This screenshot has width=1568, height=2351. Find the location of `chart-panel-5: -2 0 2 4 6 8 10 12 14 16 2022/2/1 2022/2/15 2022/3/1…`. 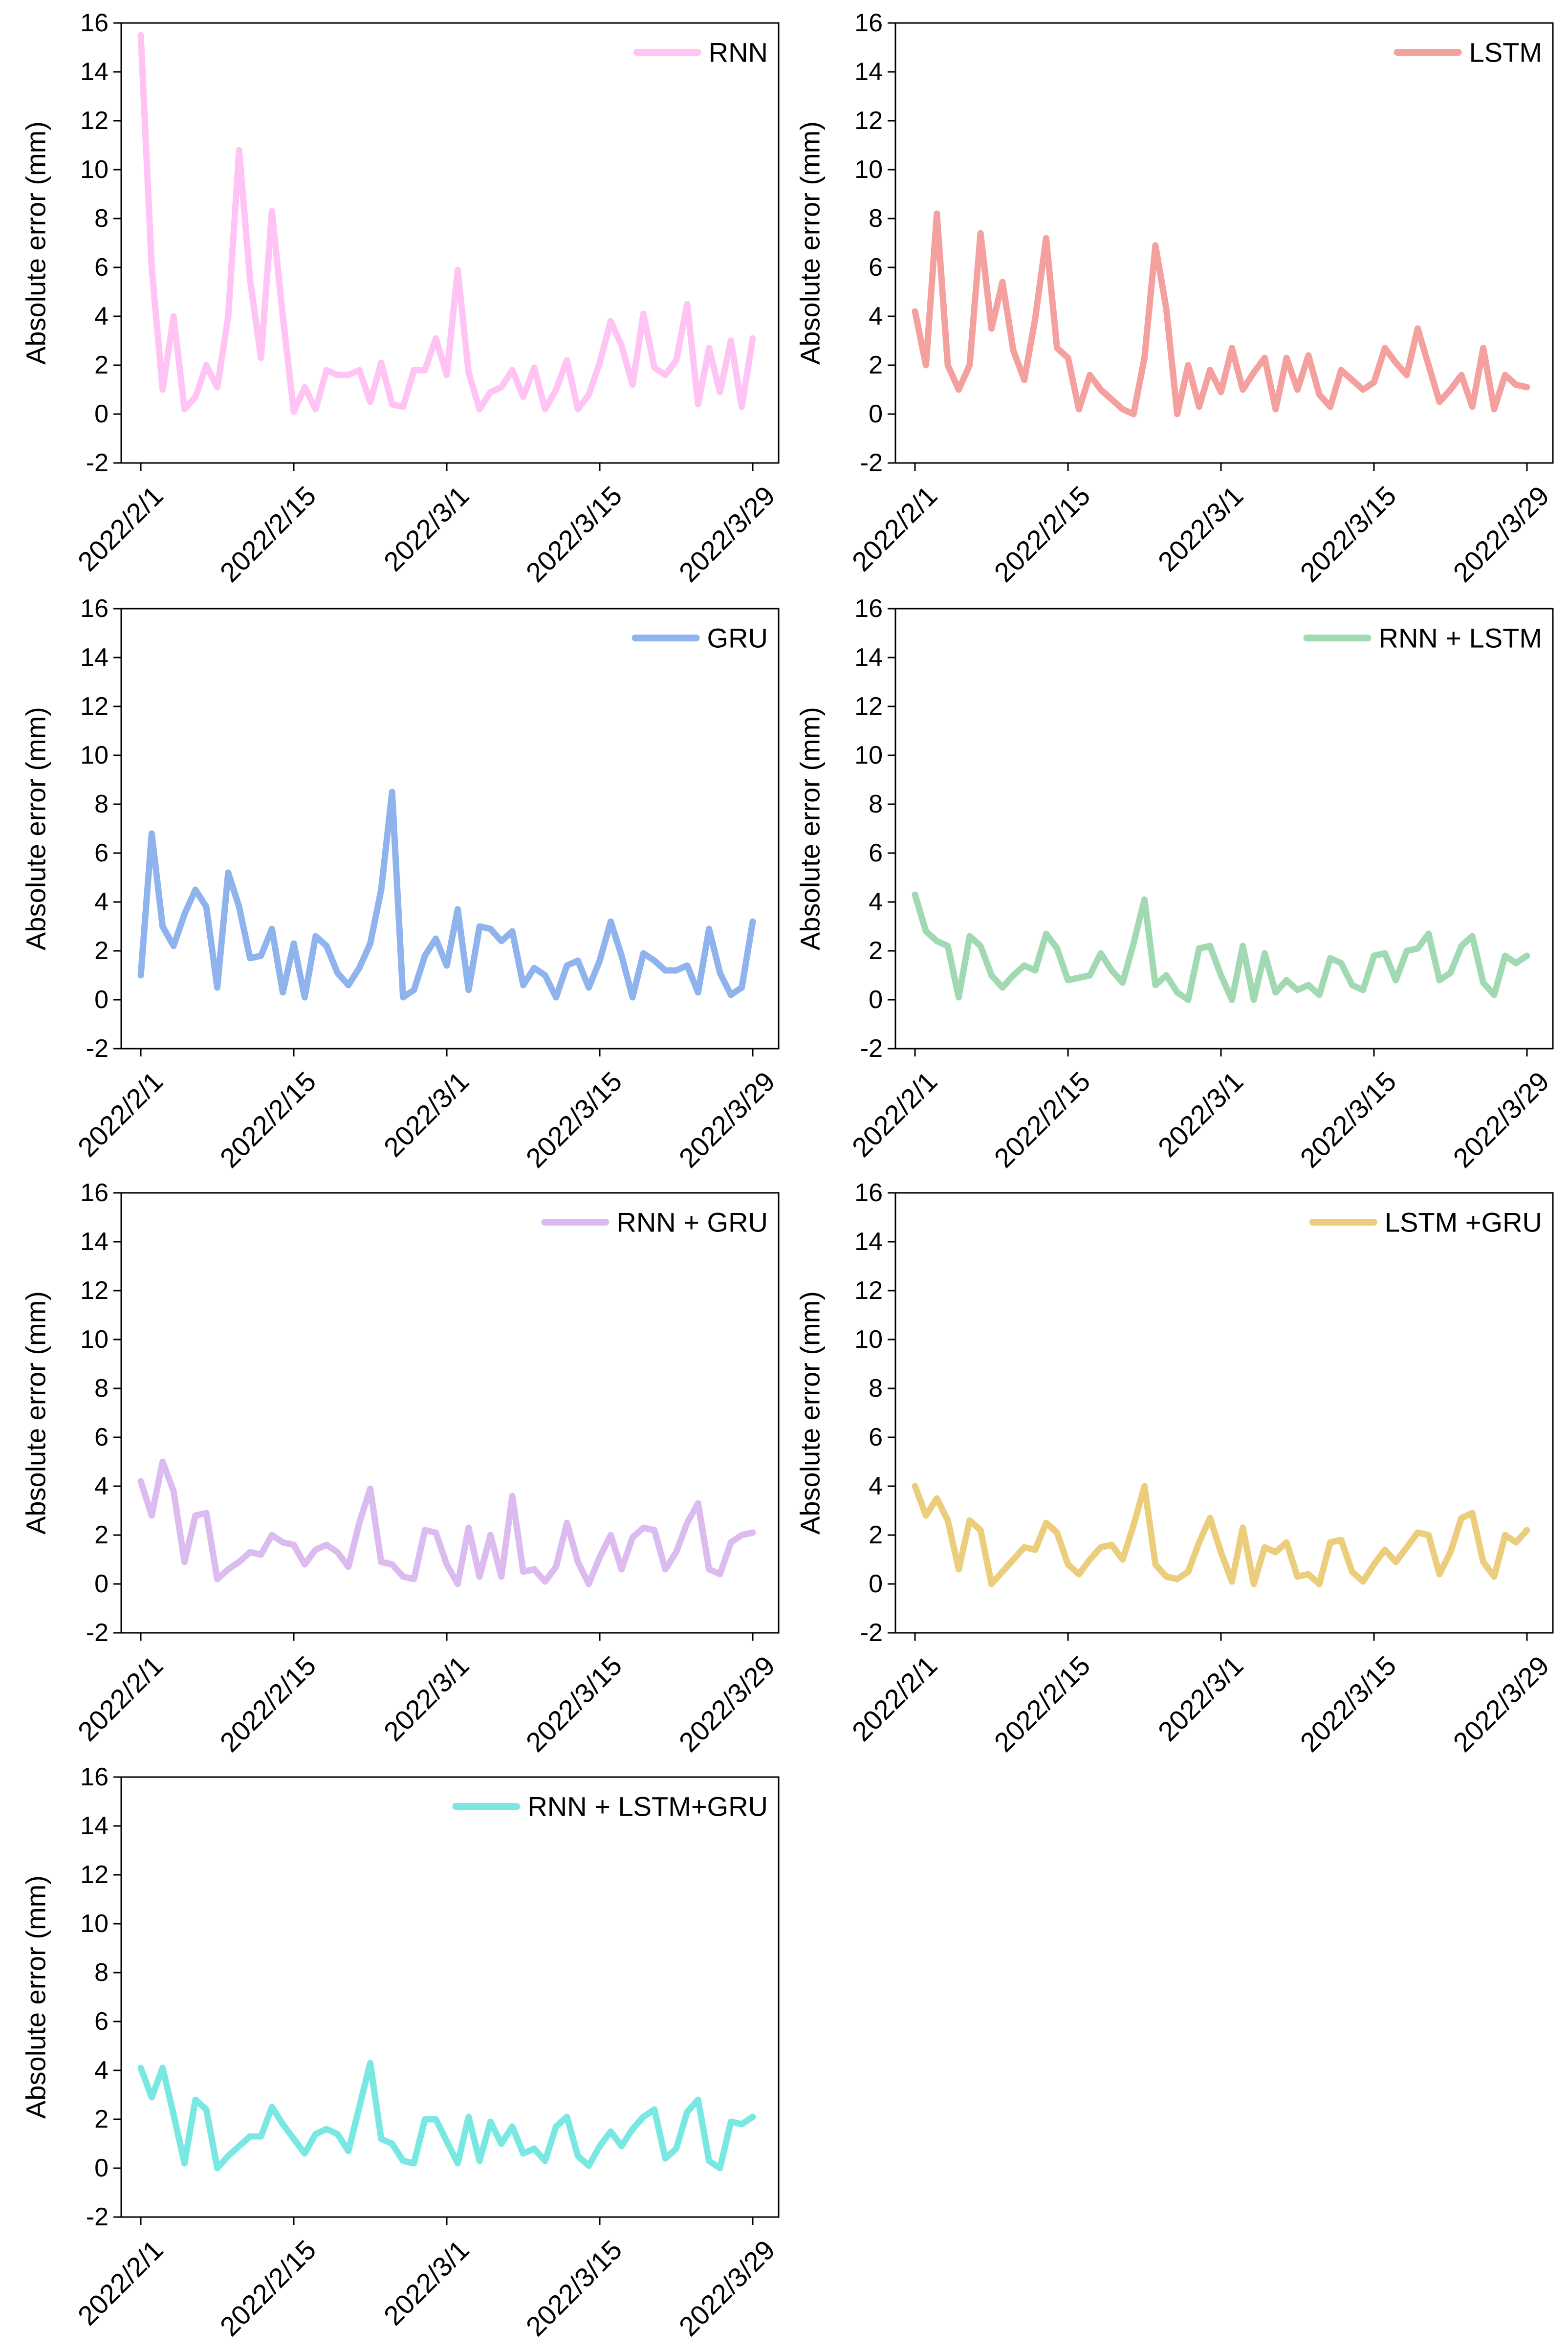

chart-panel-5: -2 0 2 4 6 8 10 12 14 16 2022/2/1 2022/2/15 2022/3/1… is located at coordinates (401, 1469).